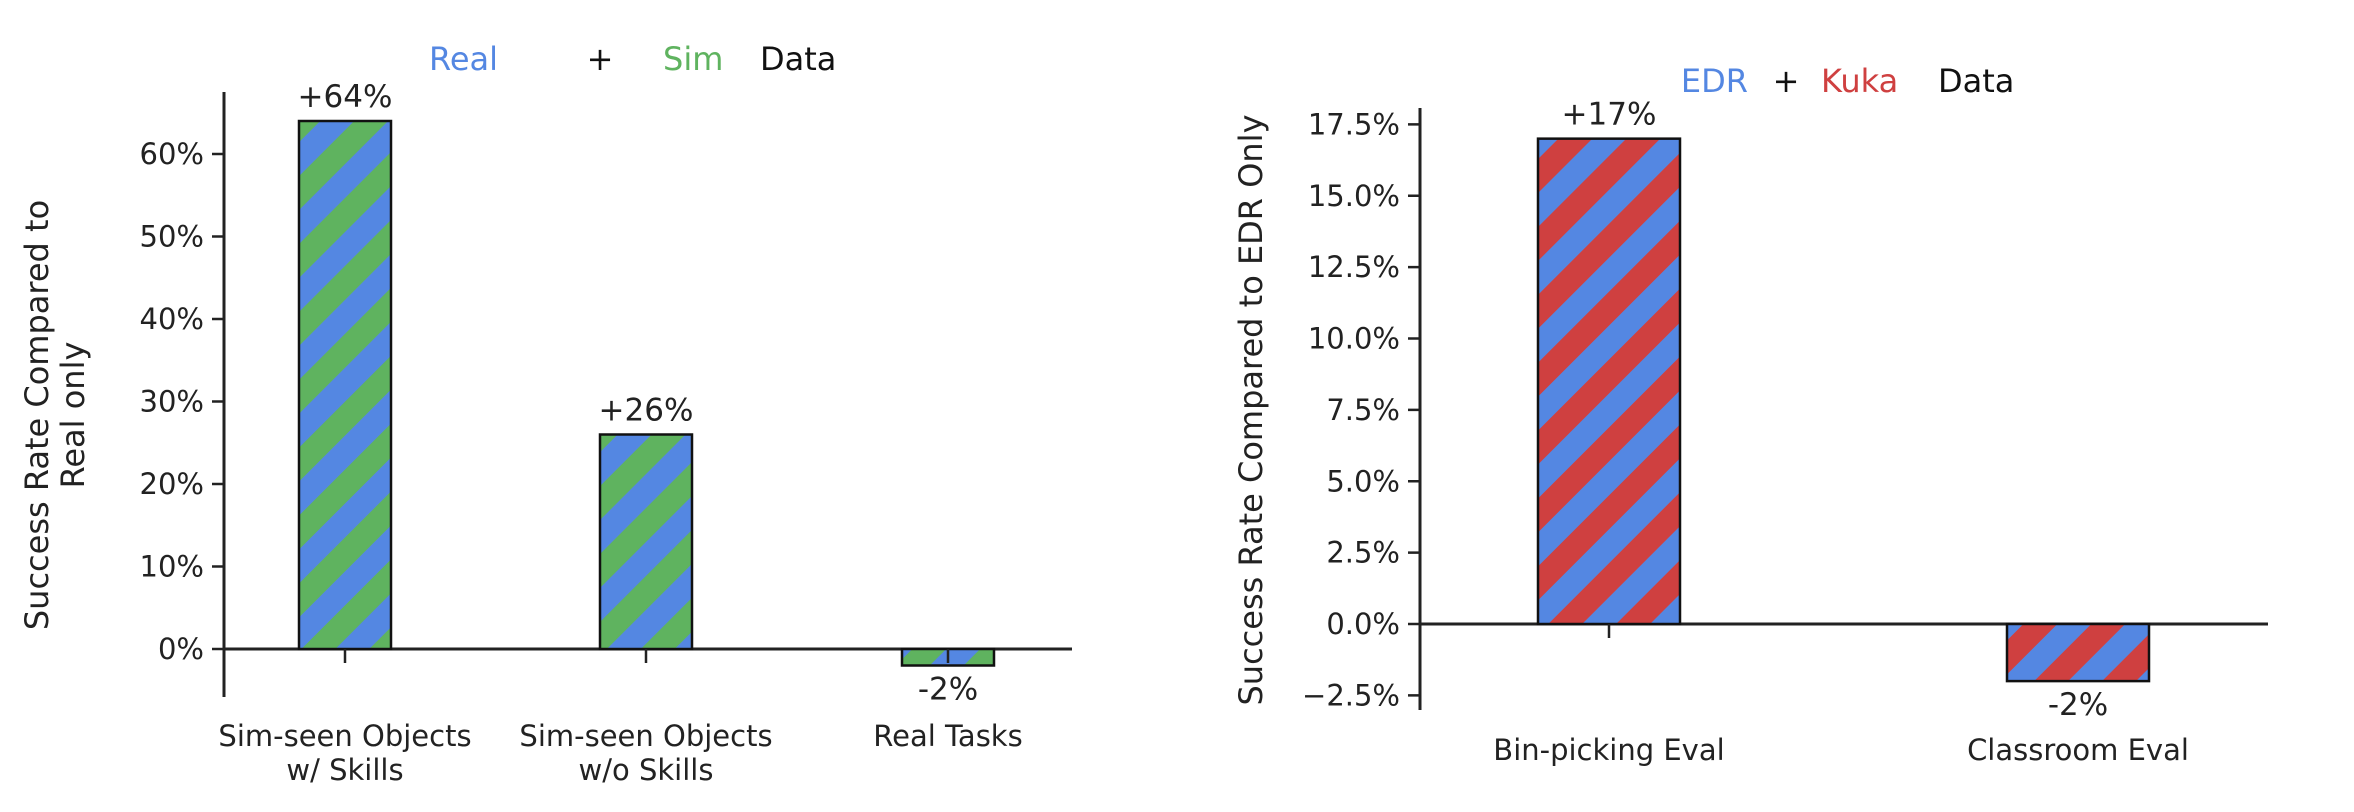 This screenshot has height=812, width=2354. I want to click on y-axis-label: Success Rate Compared to EDR Only, so click(1251, 409).